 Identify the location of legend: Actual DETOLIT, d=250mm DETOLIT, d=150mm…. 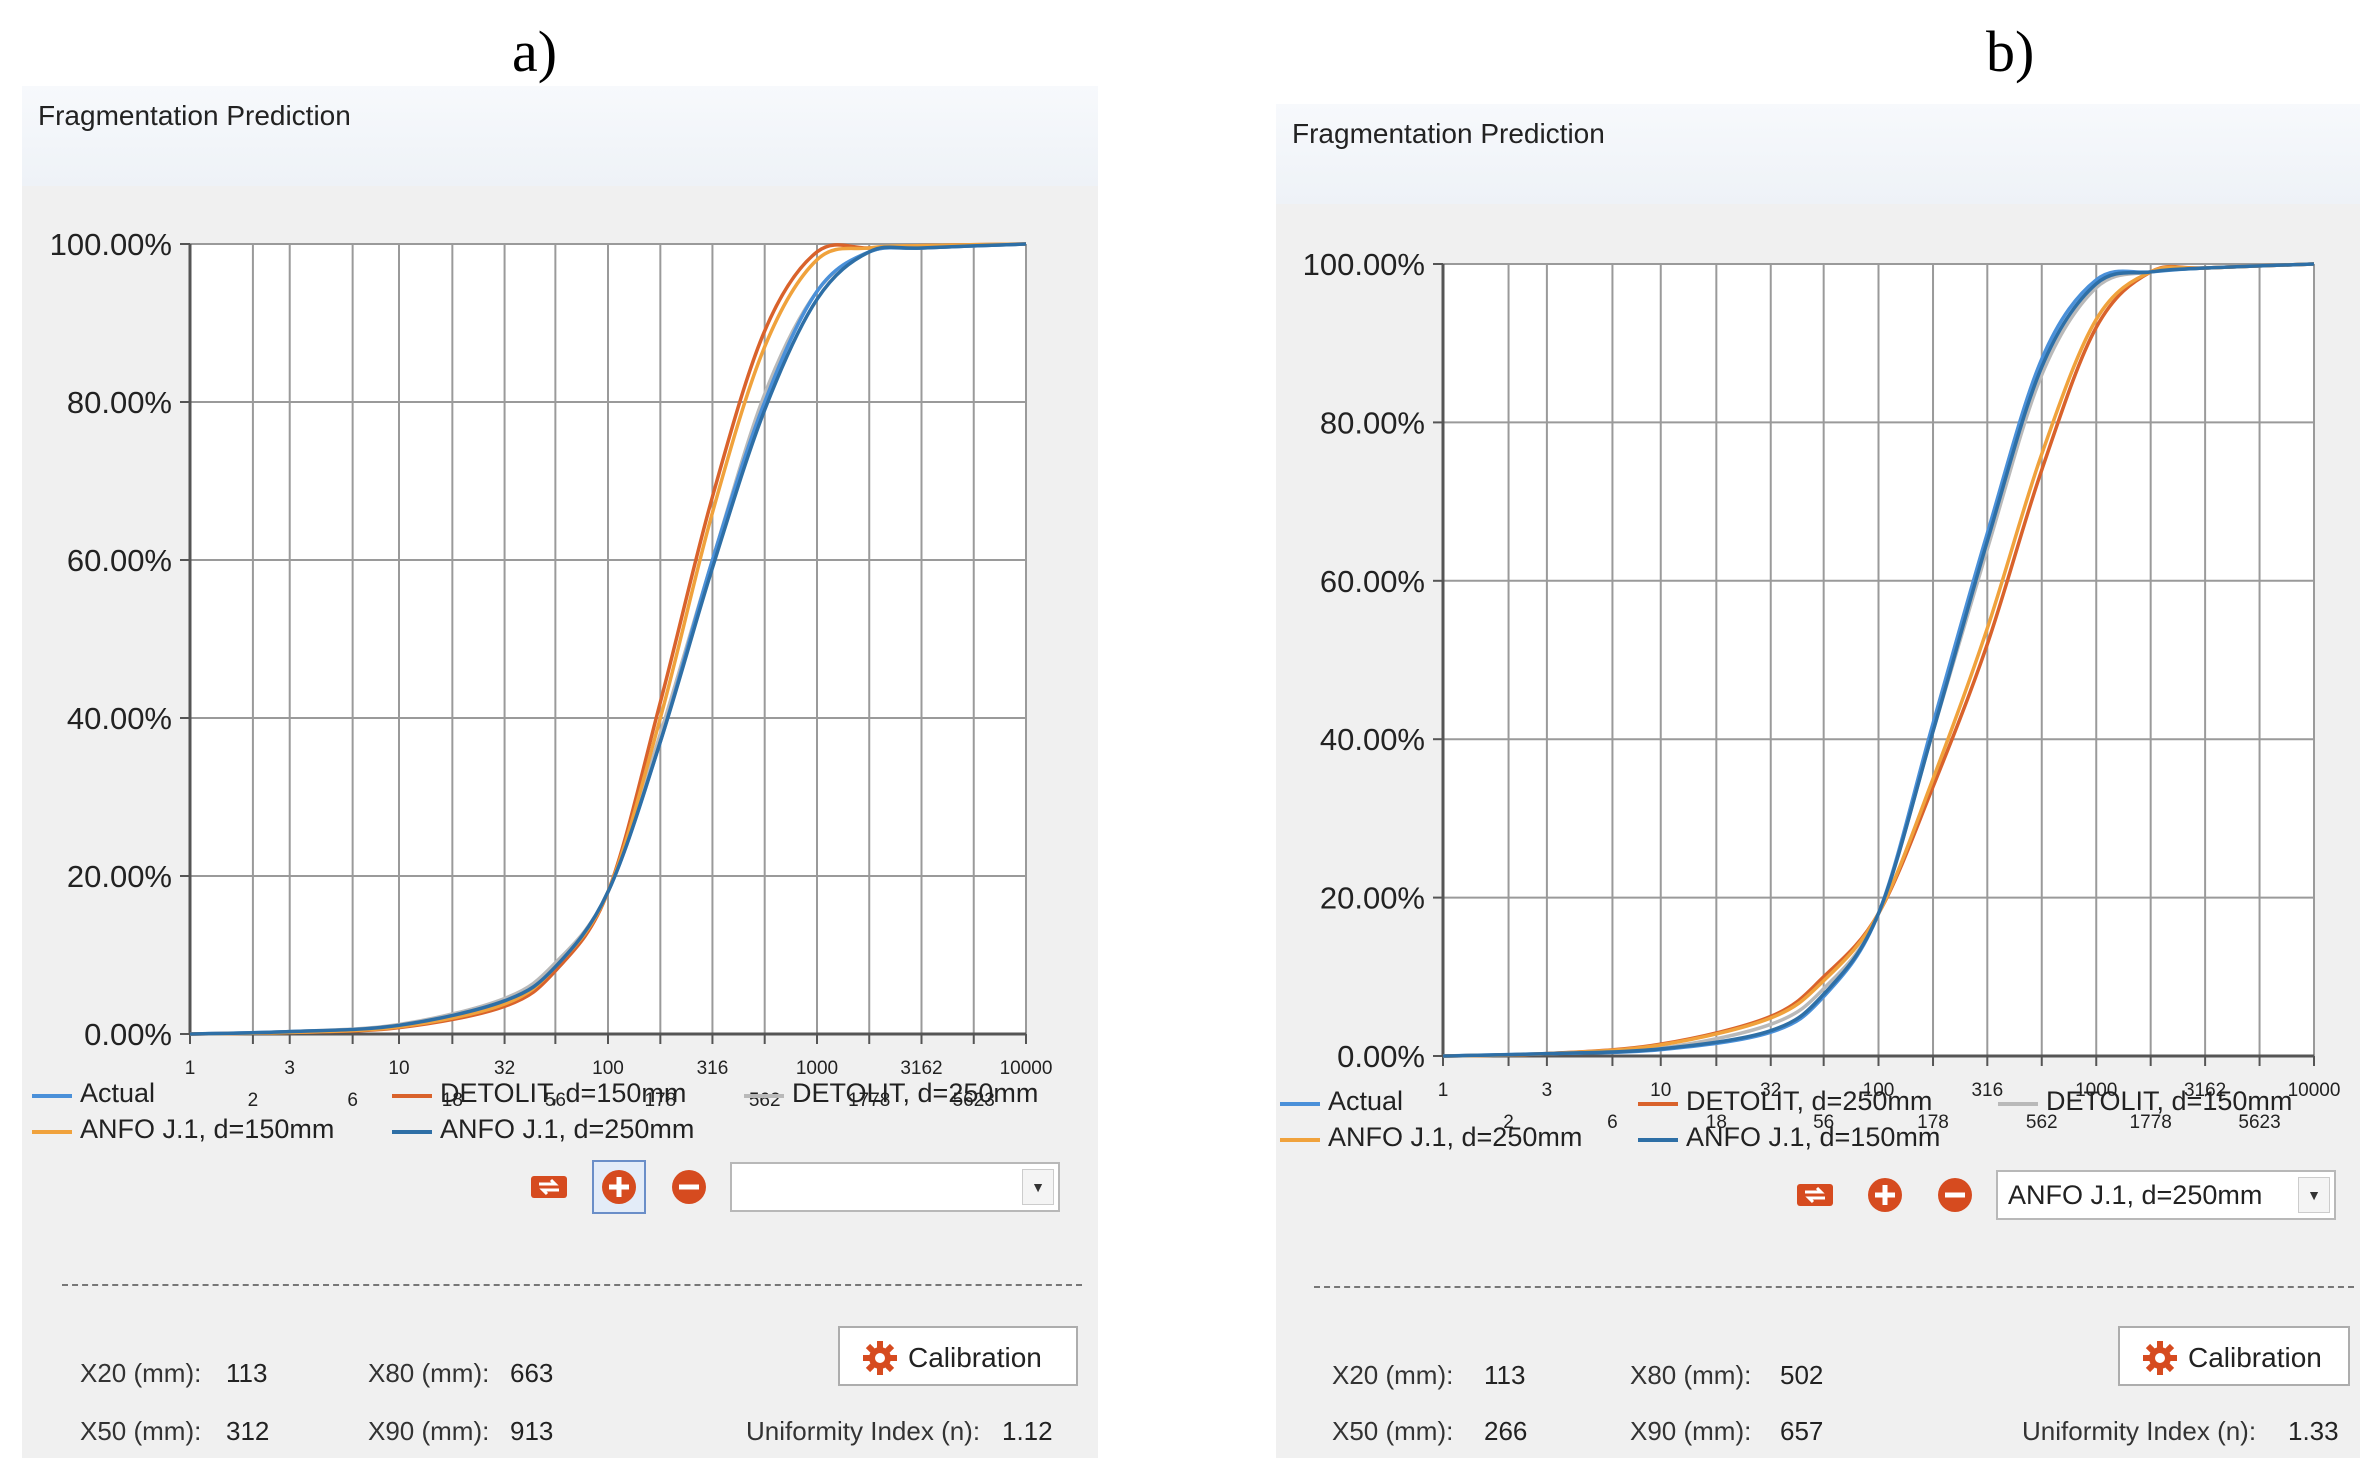
(1818, 1126).